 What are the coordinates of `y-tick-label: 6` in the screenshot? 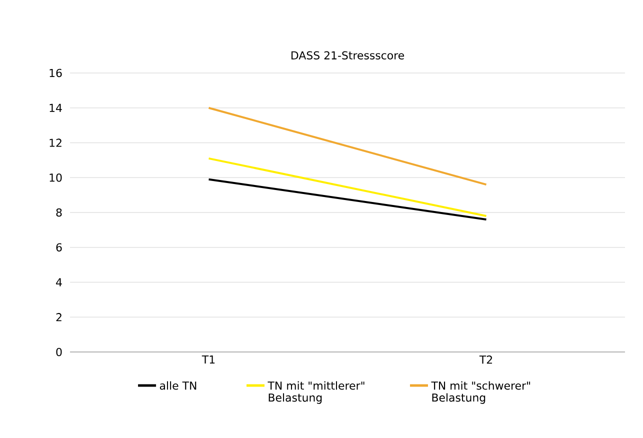 It's located at (59, 247).